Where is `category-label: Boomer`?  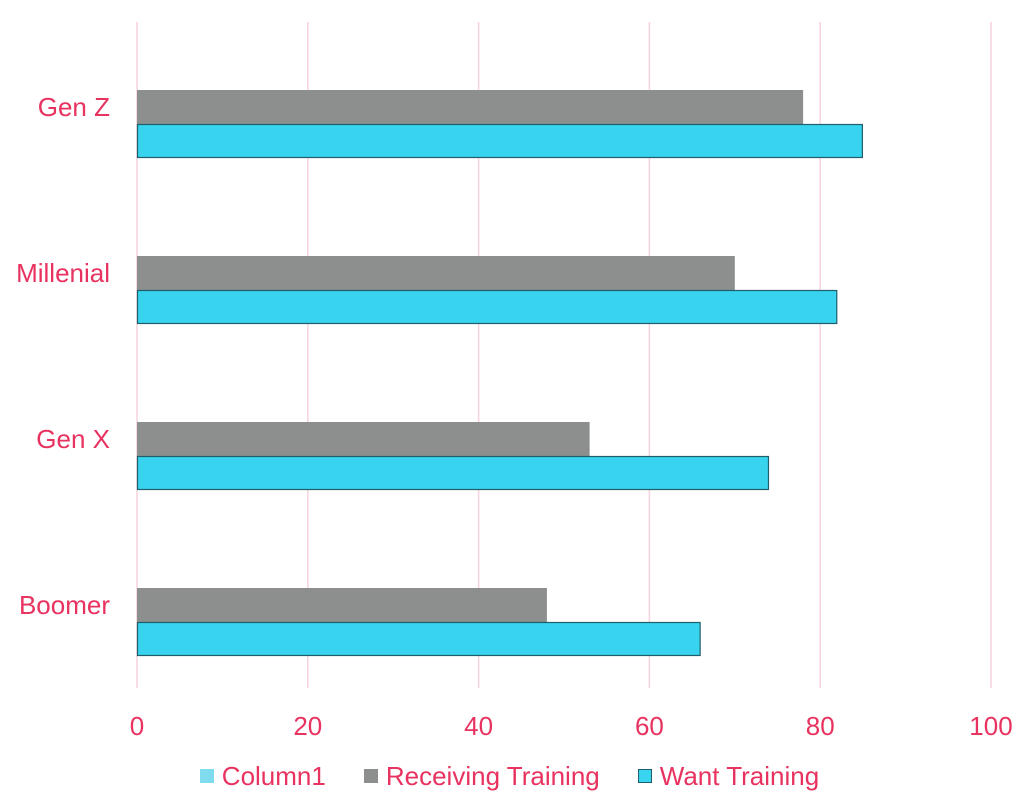 category-label: Boomer is located at coordinates (64, 605).